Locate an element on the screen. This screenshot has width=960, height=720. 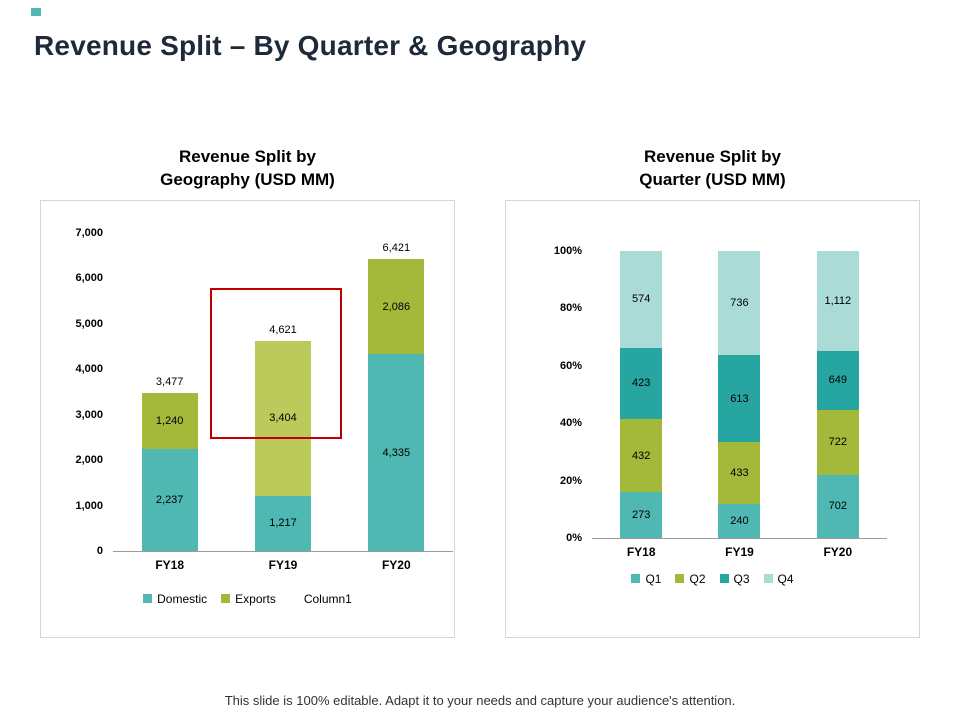
chart-title-line: Quarter (USD MM) is located at coordinates (712, 179).